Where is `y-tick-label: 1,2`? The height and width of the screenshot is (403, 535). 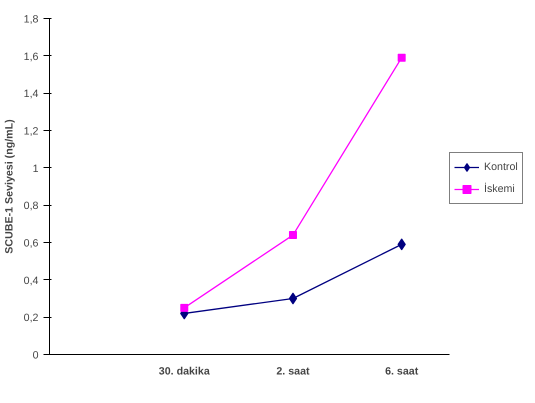
y-tick-label: 1,2 is located at coordinates (31, 132).